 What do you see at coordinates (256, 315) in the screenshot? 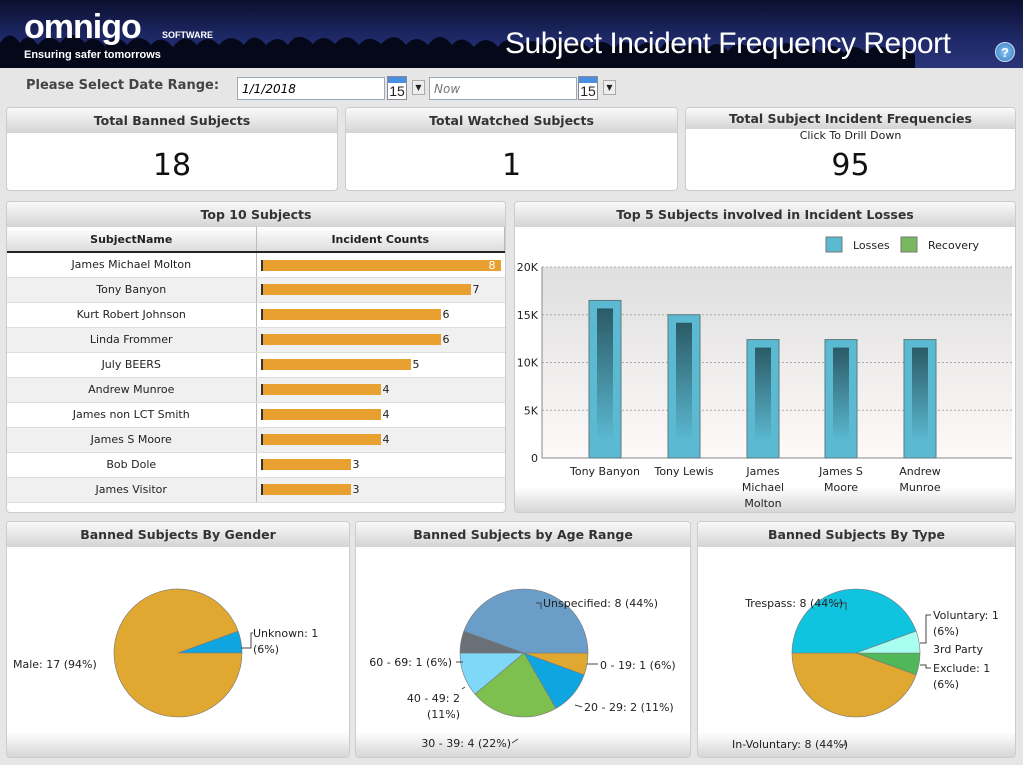
I see `table-row: Kurt Robert Johnson 6` at bounding box center [256, 315].